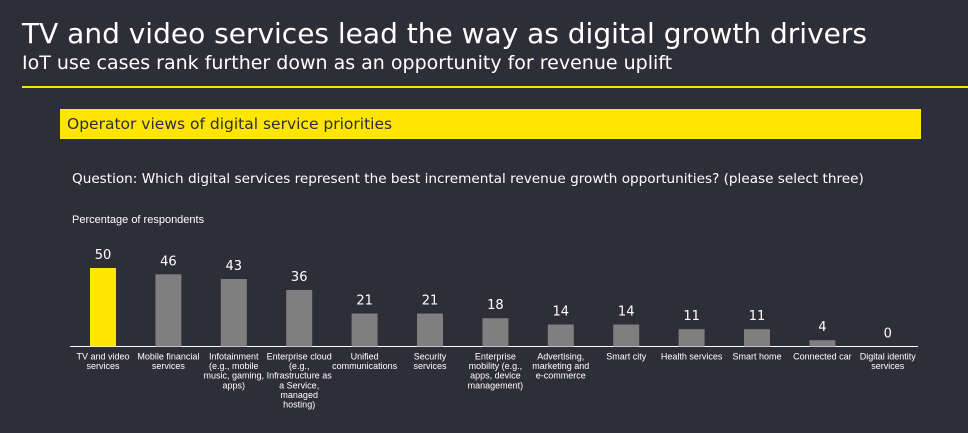 The height and width of the screenshot is (433, 968). Describe the element at coordinates (168, 362) in the screenshot. I see `category-label: Mobile financial services` at that location.